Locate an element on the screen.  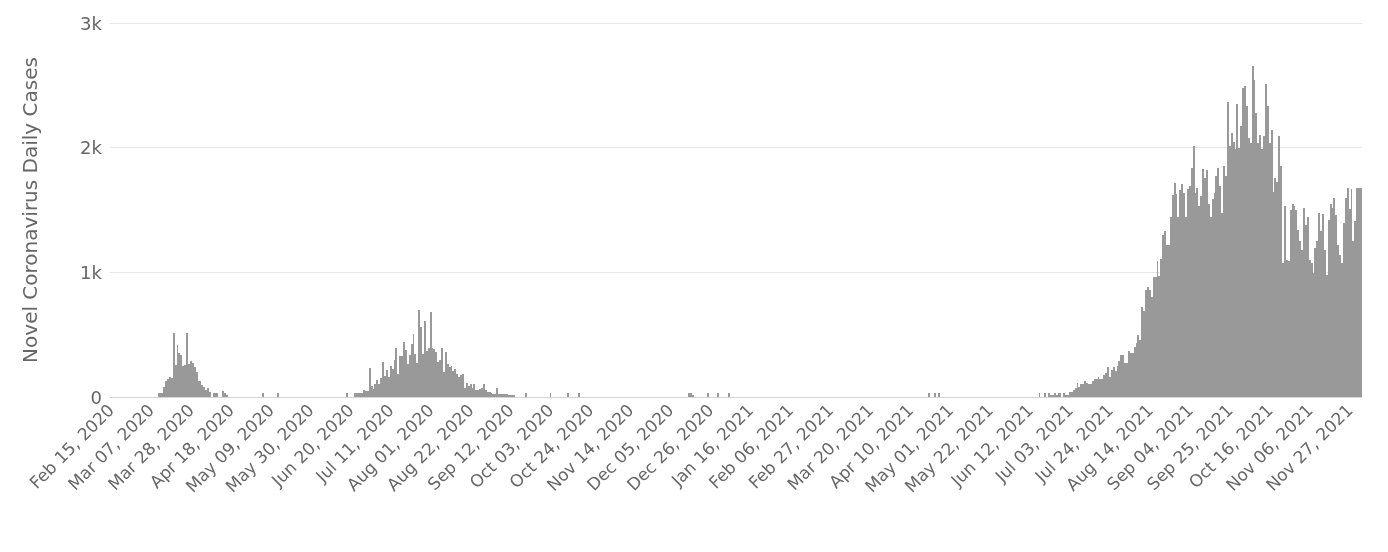
y-tick-label: 2k is located at coordinates (91, 148).